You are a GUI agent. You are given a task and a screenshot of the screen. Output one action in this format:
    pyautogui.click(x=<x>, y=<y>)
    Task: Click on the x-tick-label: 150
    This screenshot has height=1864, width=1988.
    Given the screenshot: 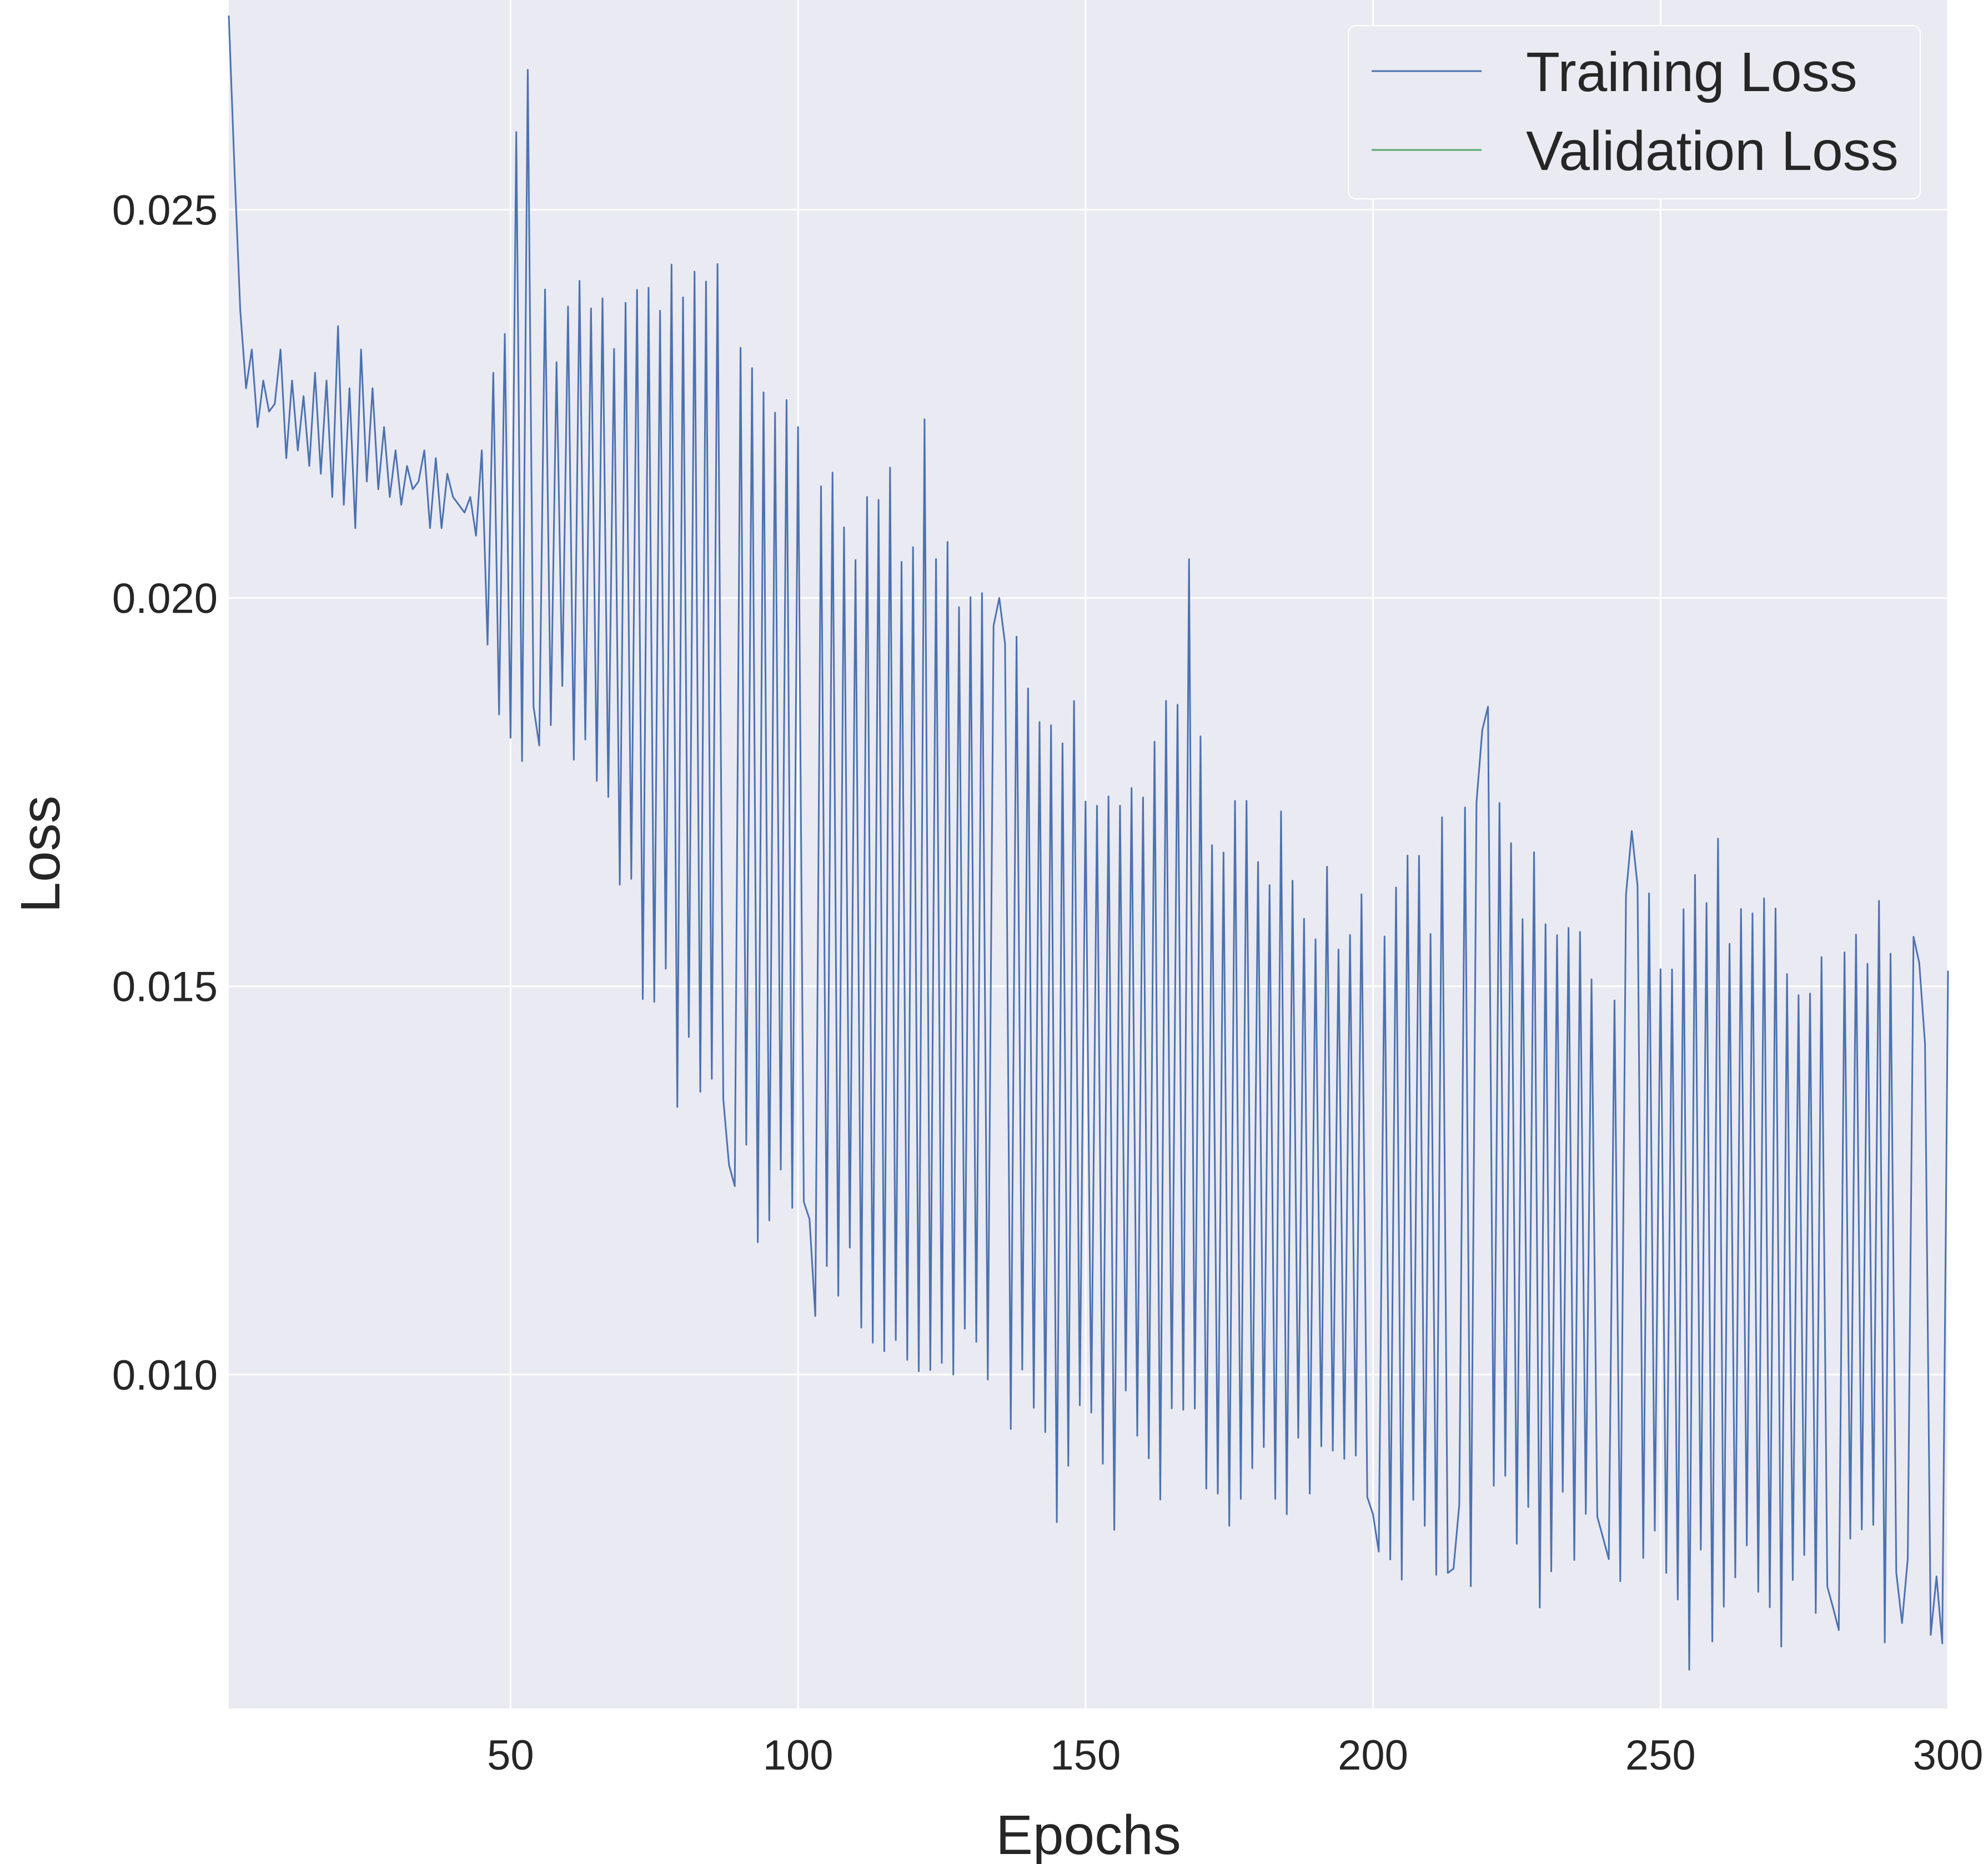 What is the action you would take?
    pyautogui.click(x=1085, y=1756)
    